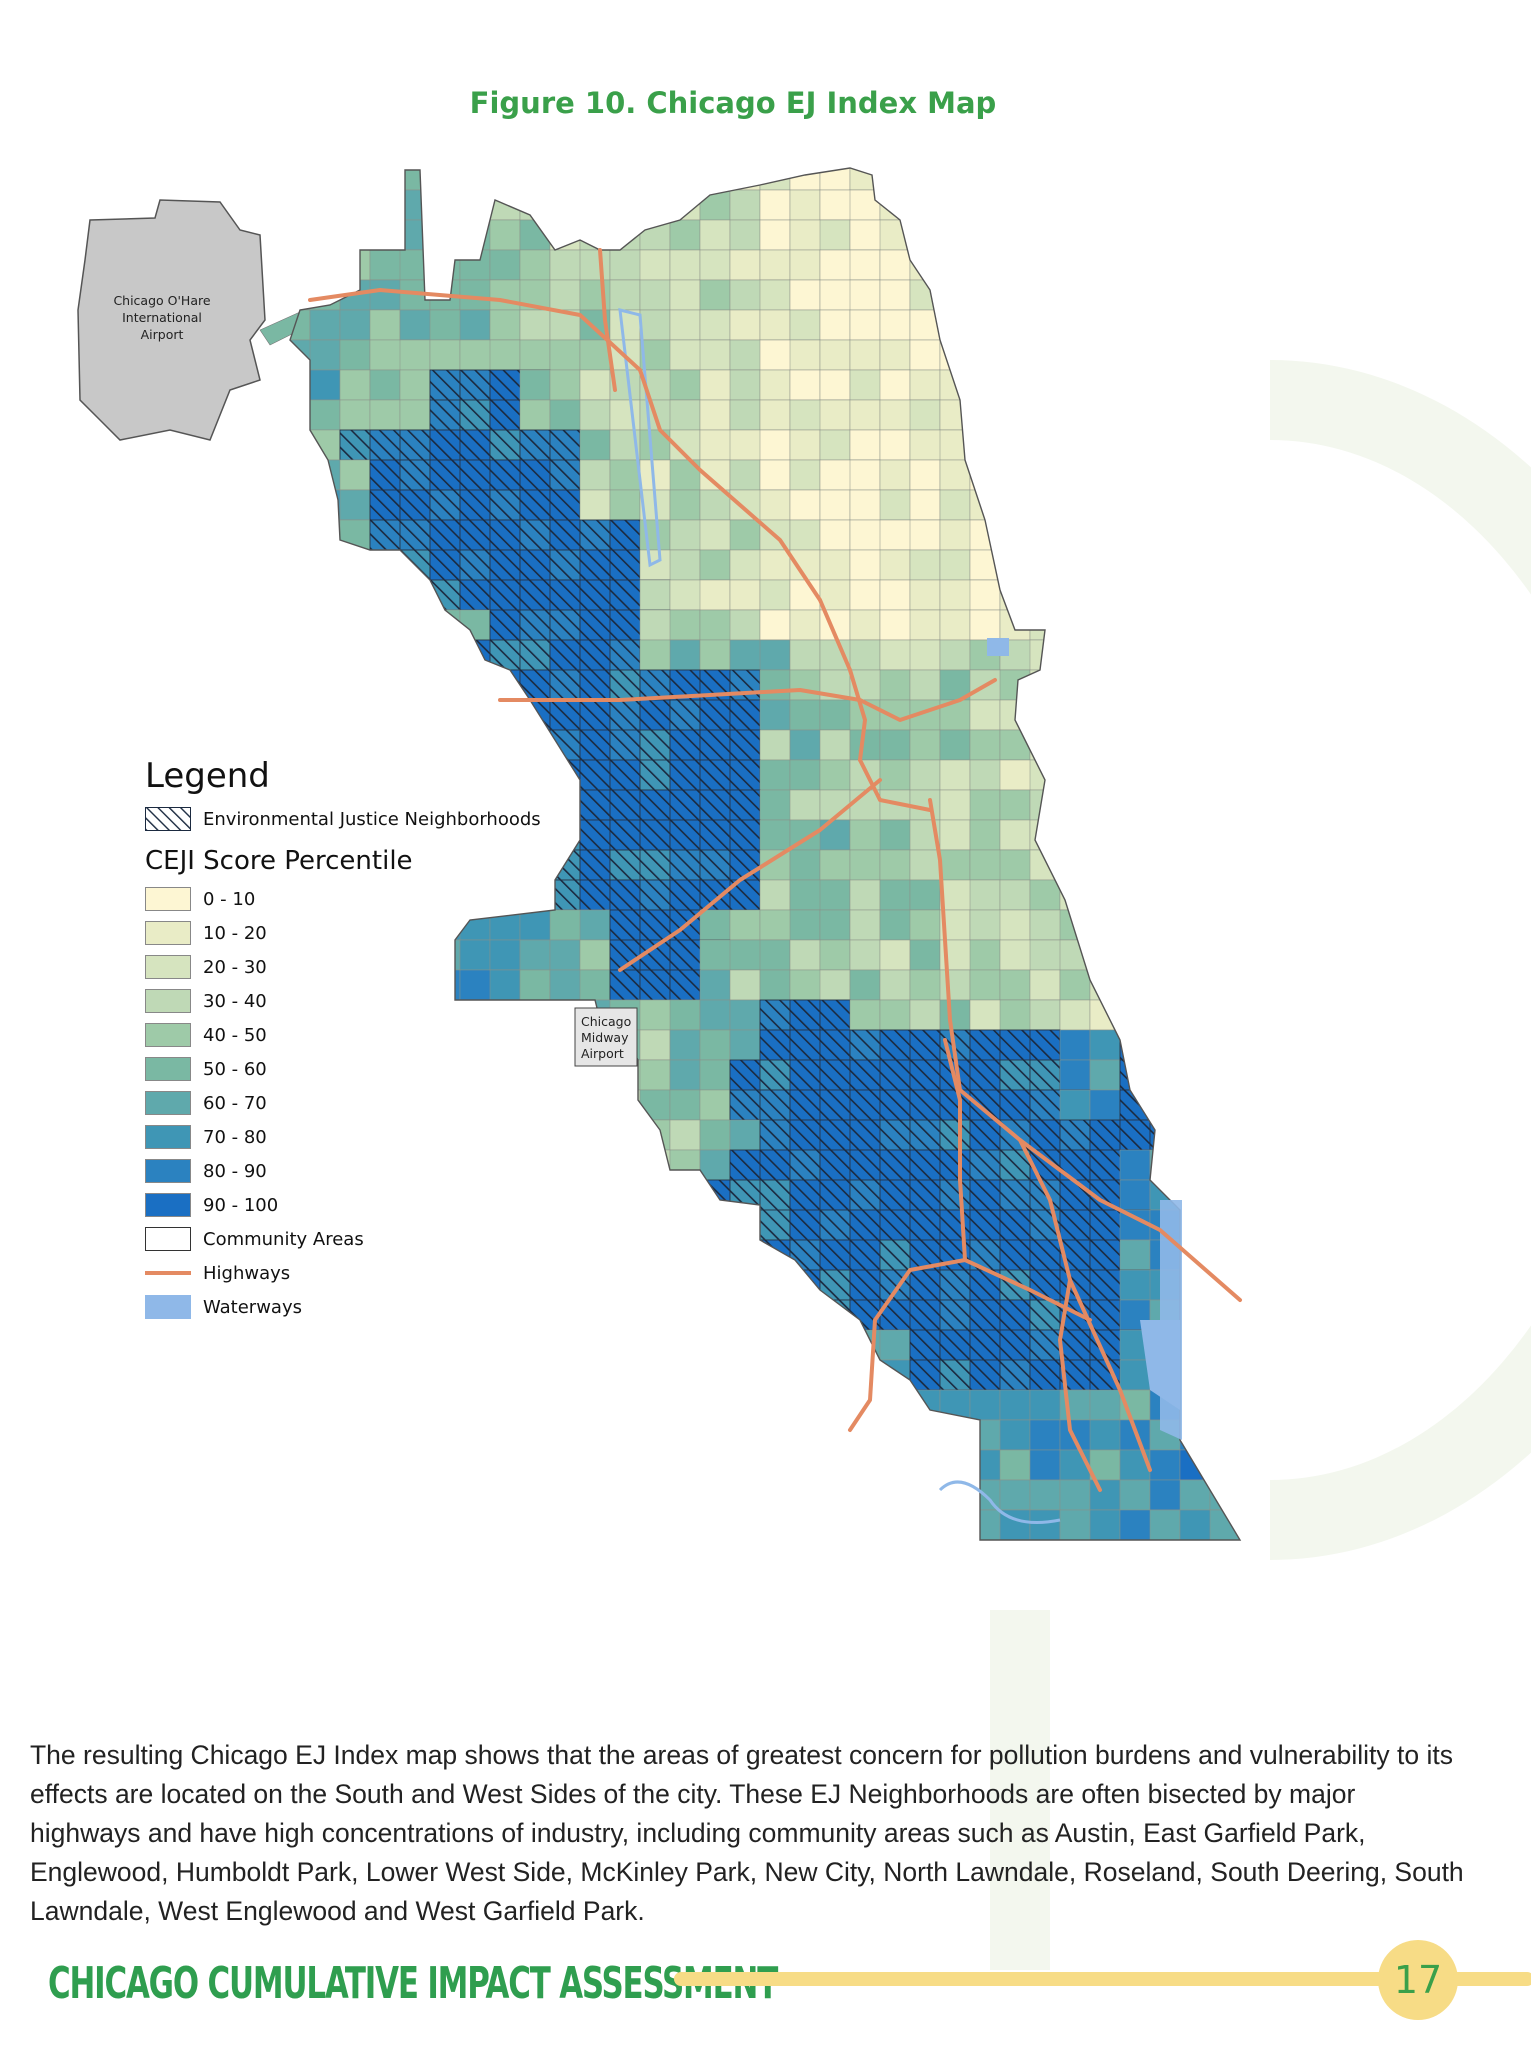 The width and height of the screenshot is (1531, 2065). What do you see at coordinates (168, 1307) in the screenshot?
I see `waterway-swatch` at bounding box center [168, 1307].